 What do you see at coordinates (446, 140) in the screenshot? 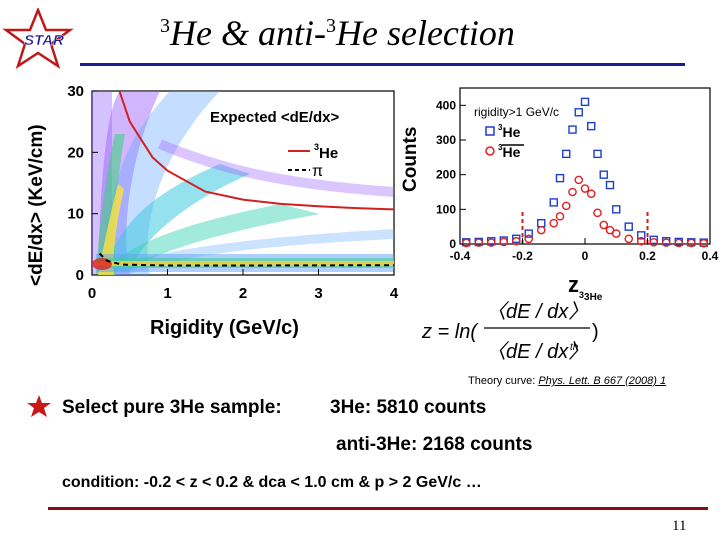
I see `z-y-tick-label: 300` at bounding box center [446, 140].